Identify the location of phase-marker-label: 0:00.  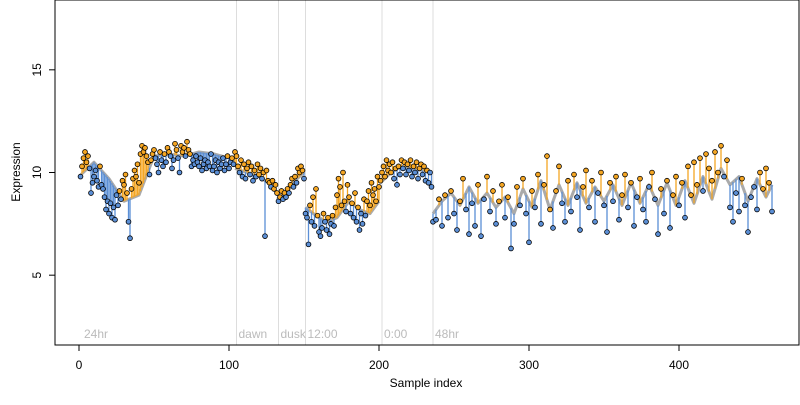
(396, 334).